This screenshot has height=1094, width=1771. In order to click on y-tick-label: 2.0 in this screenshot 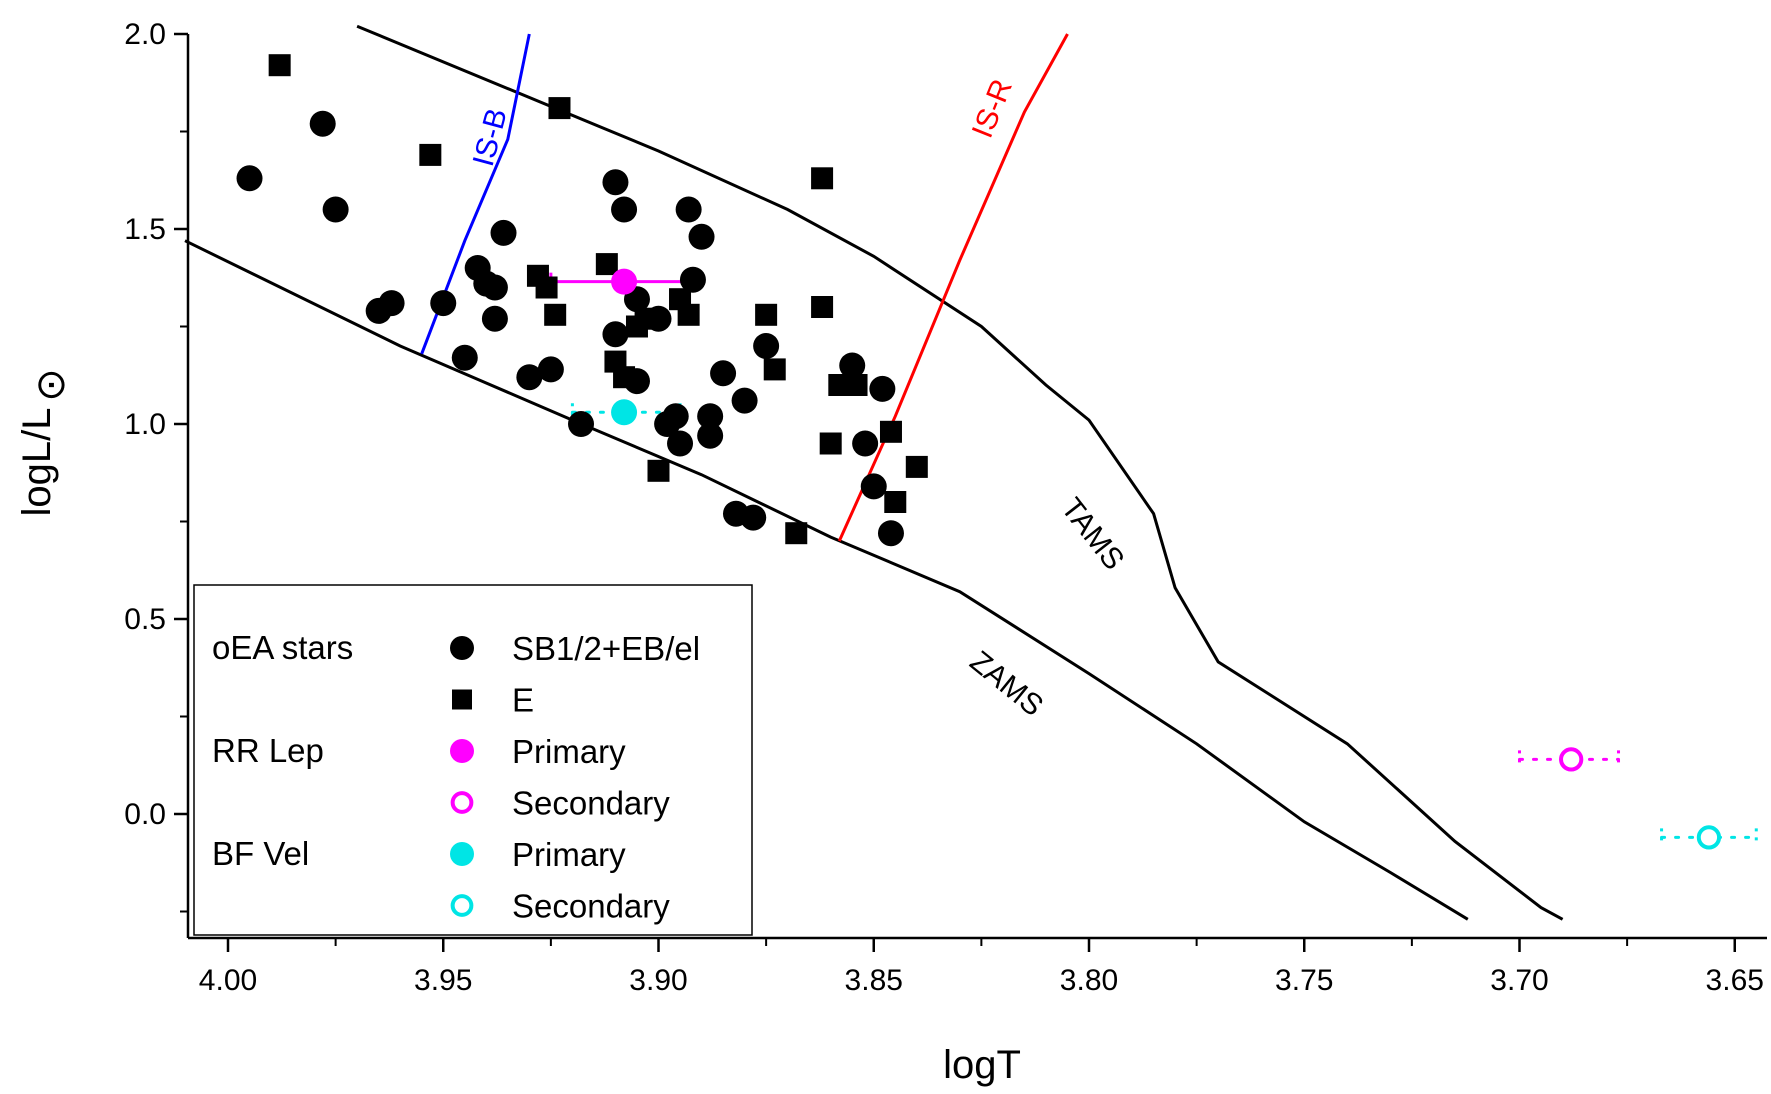, I will do `click(145, 34)`.